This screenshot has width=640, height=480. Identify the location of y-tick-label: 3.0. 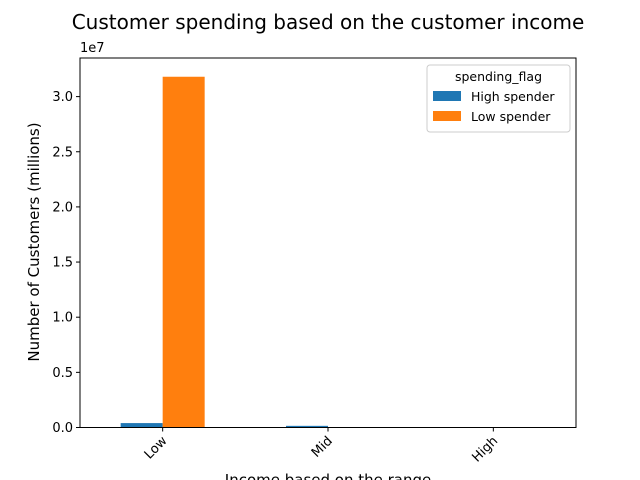
(62, 97).